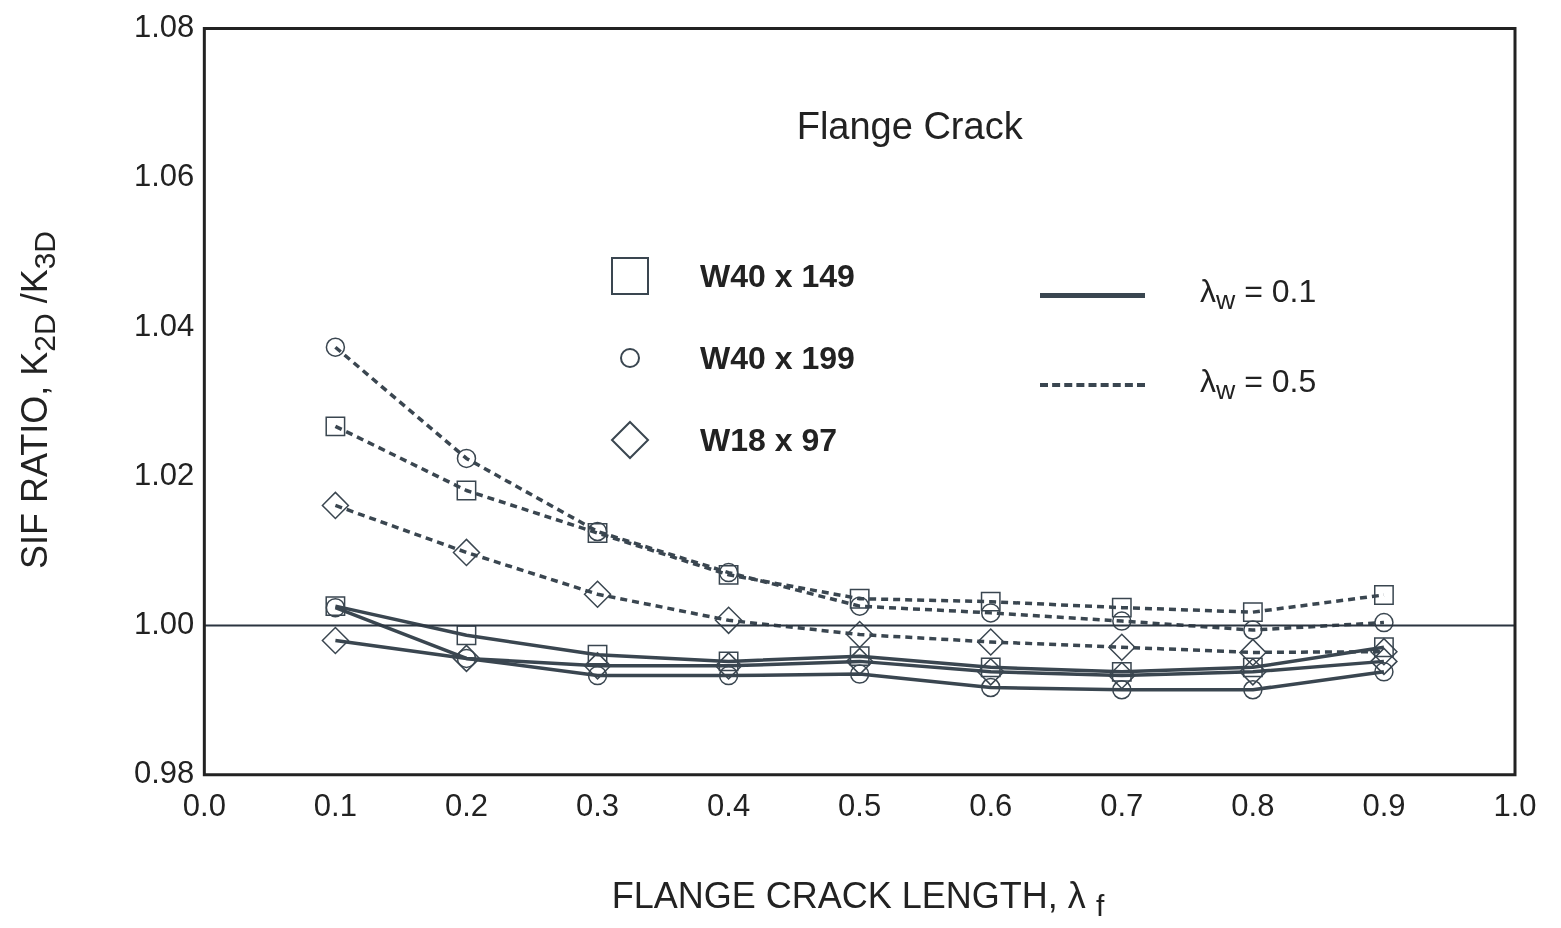 This screenshot has width=1561, height=928. I want to click on y-tick-label: 1.08, so click(164, 27).